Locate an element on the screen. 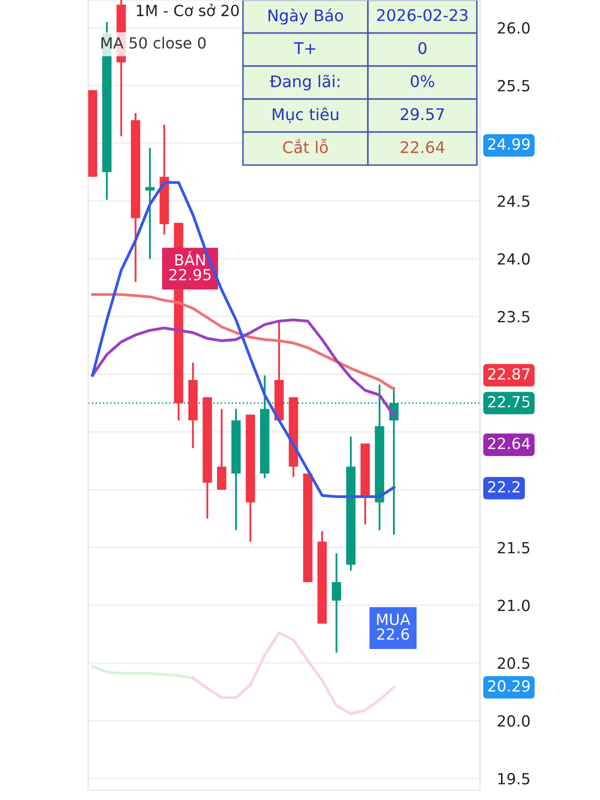 This screenshot has height=800, width=600. text: 0 is located at coordinates (422, 48).